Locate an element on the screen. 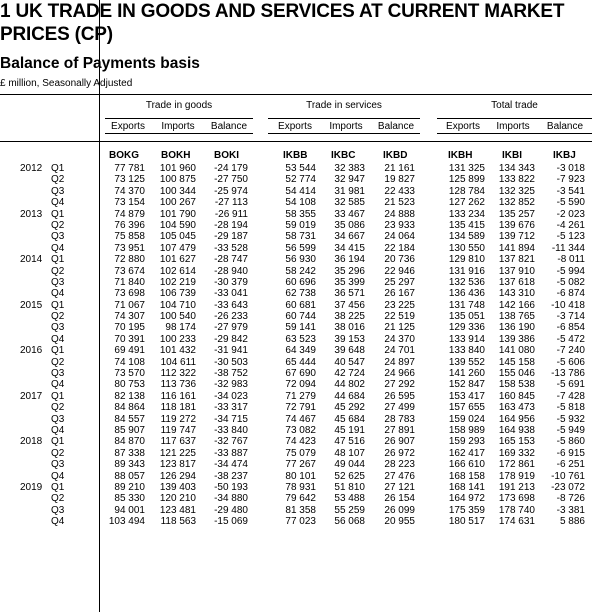  row-quarter: Q1 is located at coordinates (58, 351).